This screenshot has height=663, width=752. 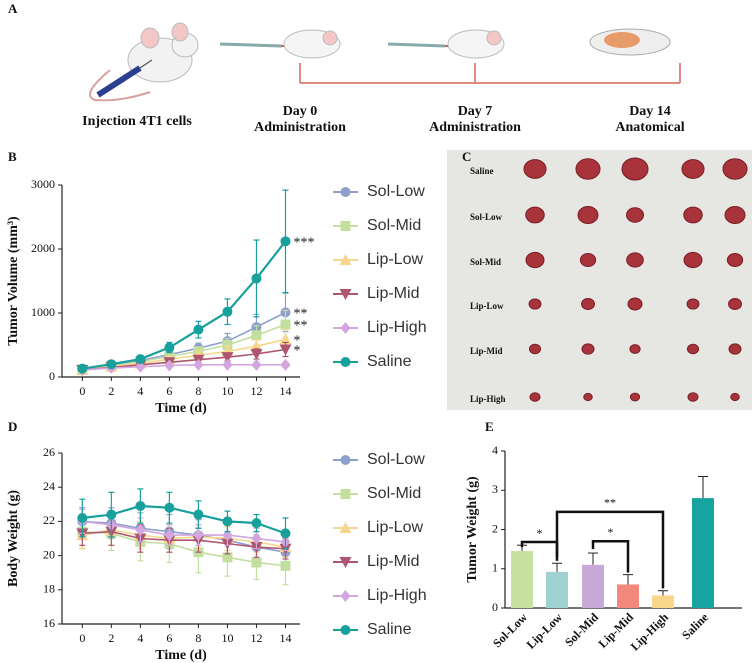 What do you see at coordinates (466, 156) in the screenshot?
I see `panel-label: C` at bounding box center [466, 156].